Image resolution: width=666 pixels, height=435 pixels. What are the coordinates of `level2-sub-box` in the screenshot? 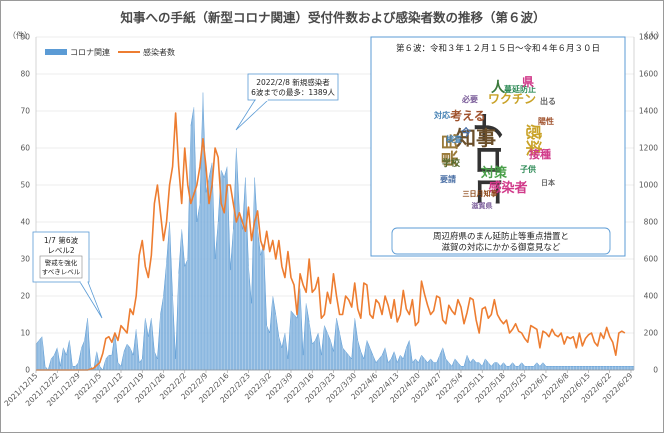 It's located at (61, 267).